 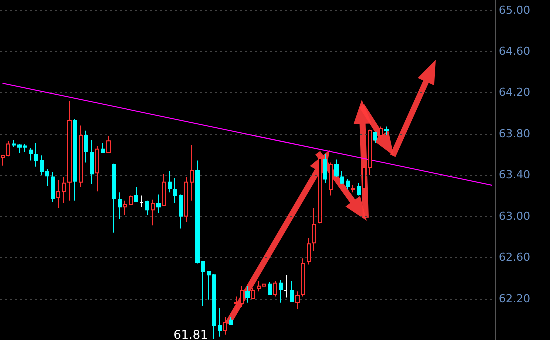 I want to click on annotation: 61.81, so click(x=191, y=334).